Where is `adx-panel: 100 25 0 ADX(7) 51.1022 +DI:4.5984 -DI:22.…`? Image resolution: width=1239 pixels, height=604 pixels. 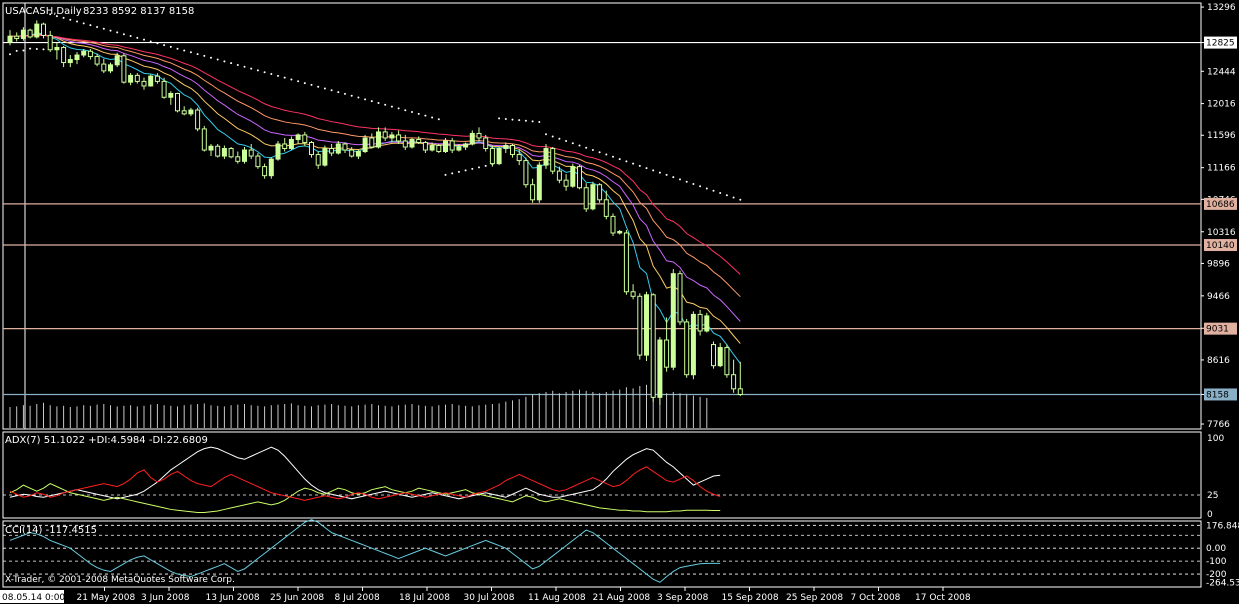 adx-panel: 100 25 0 ADX(7) 51.1022 +DI:4.5984 -DI:22.… is located at coordinates (613, 475).